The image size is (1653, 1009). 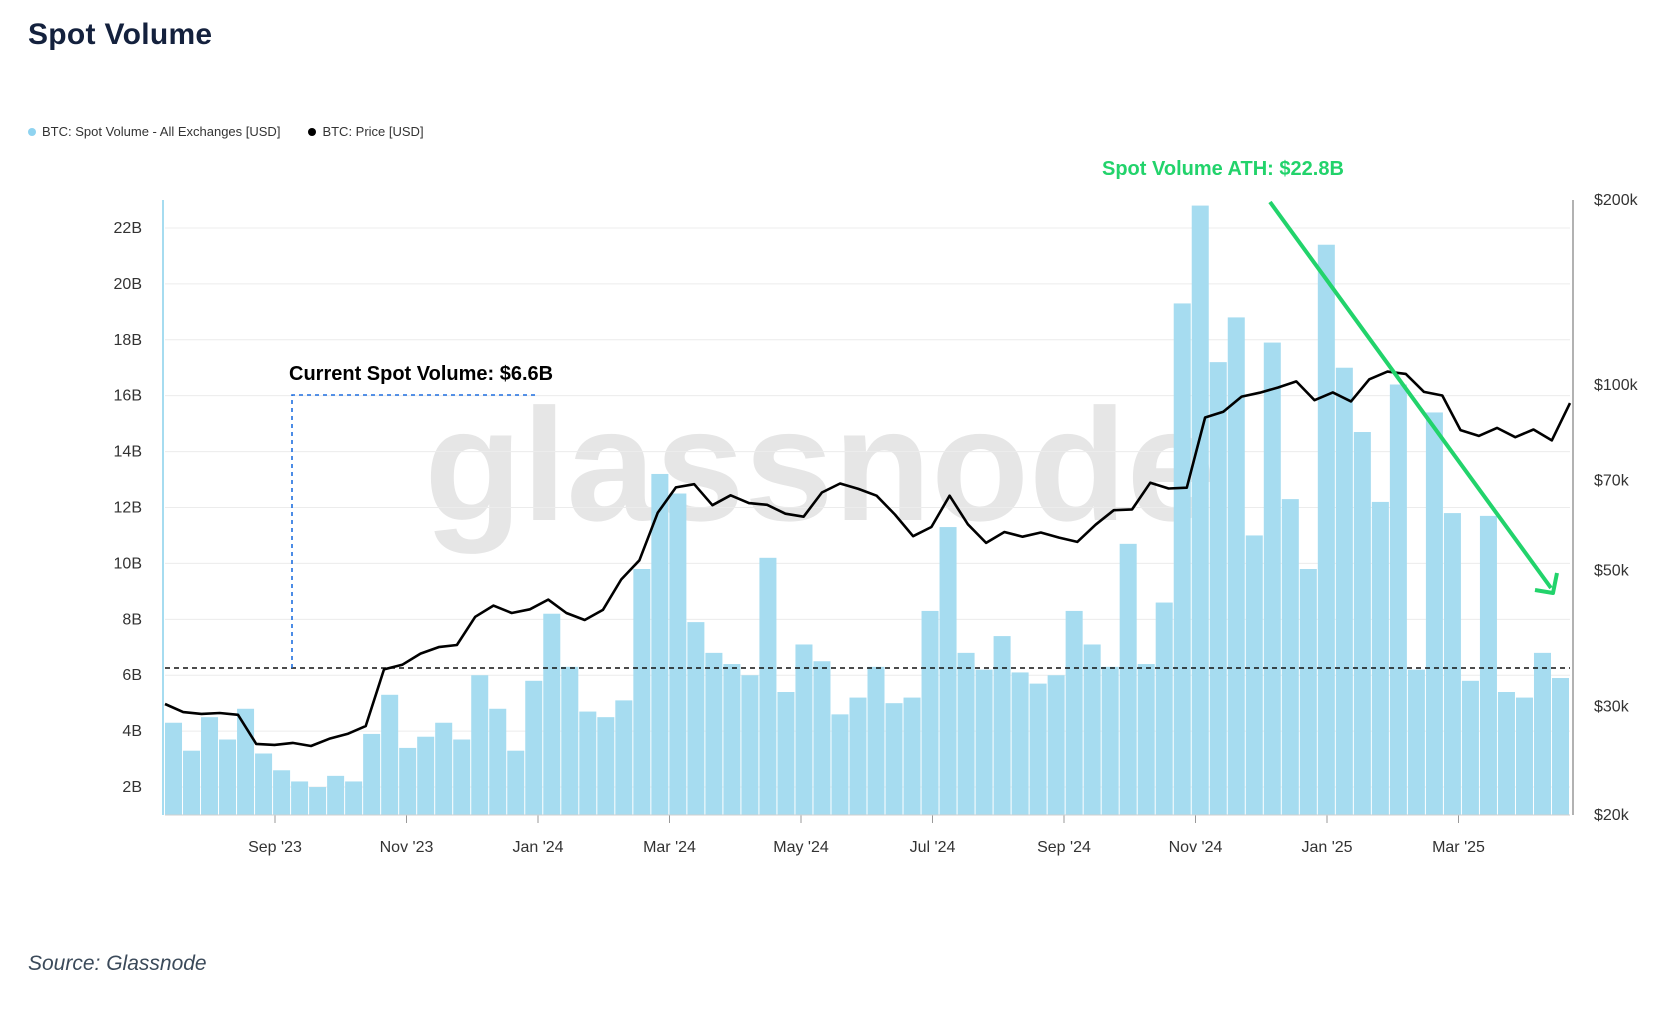 I want to click on y-right-tick-label: $200k, so click(x=1616, y=200).